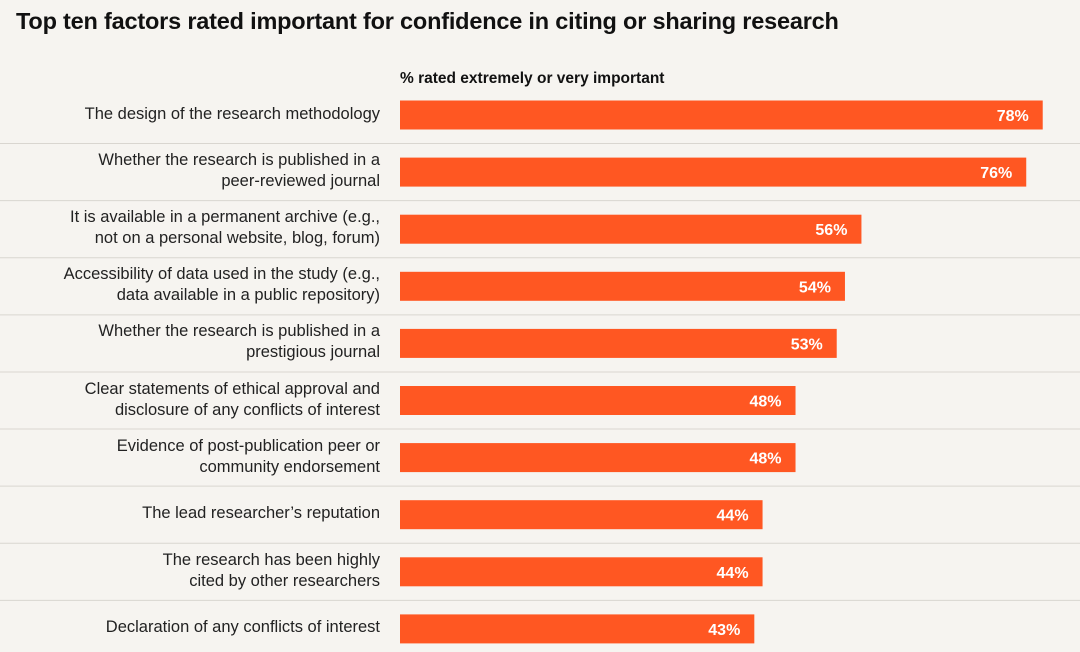 The width and height of the screenshot is (1080, 652). Describe the element at coordinates (284, 580) in the screenshot. I see `category-label-line: cited by other researchers` at that location.